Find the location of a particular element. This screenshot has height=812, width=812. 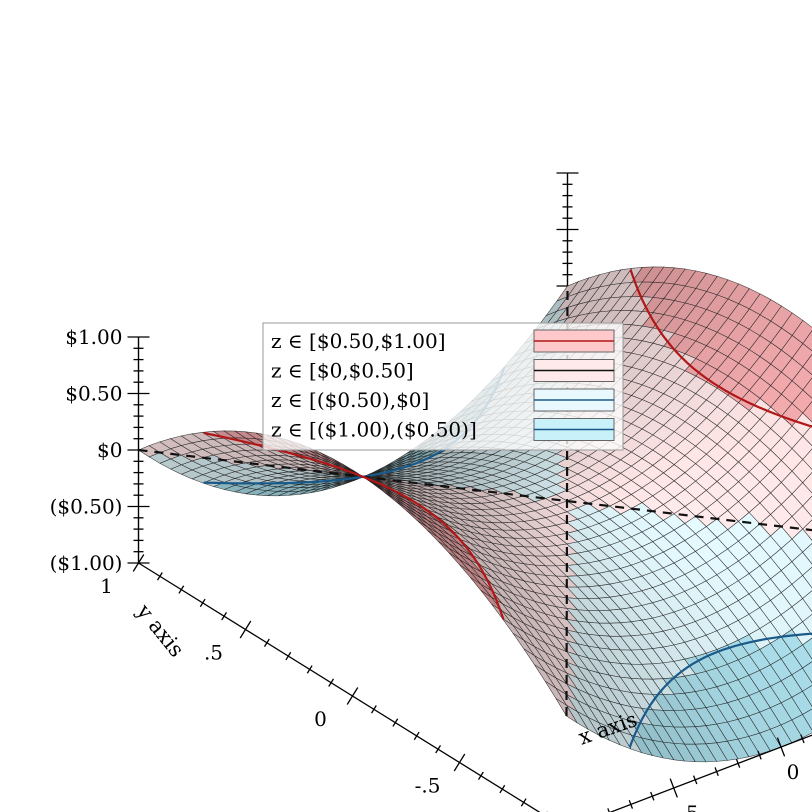

legend-label: z ∈ [$0,$0.50] is located at coordinates (342, 371).